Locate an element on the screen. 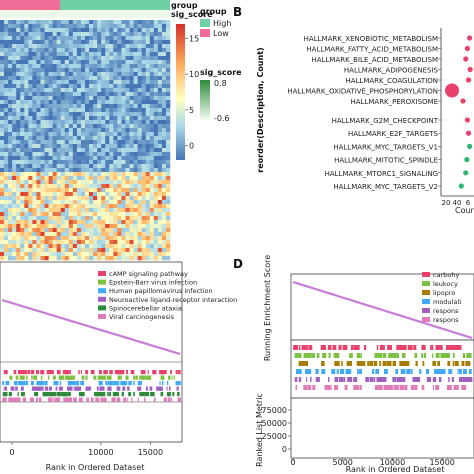 The width and height of the screenshot is (474, 474). b-category-label: HALLMARK_FATTY_ACID_METABOLISM is located at coordinates (372, 50).